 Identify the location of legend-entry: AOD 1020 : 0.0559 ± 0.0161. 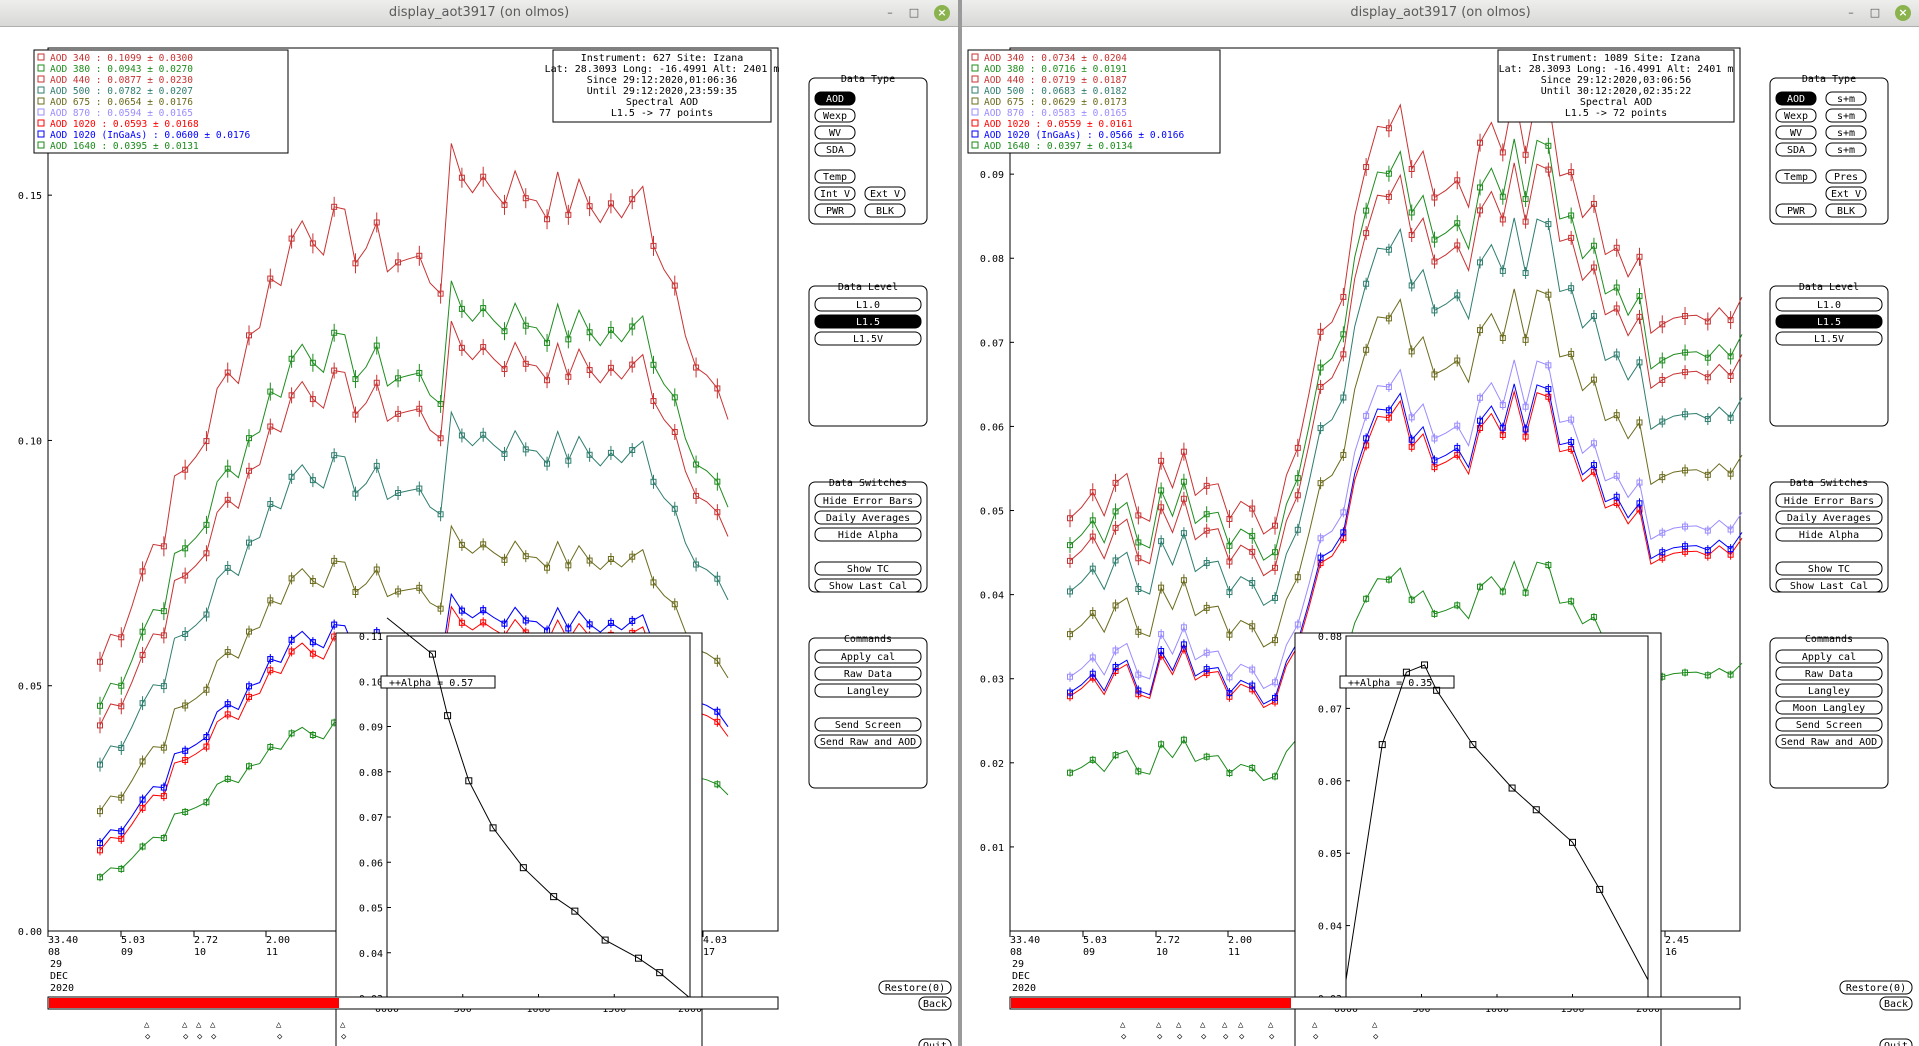
(1058, 124).